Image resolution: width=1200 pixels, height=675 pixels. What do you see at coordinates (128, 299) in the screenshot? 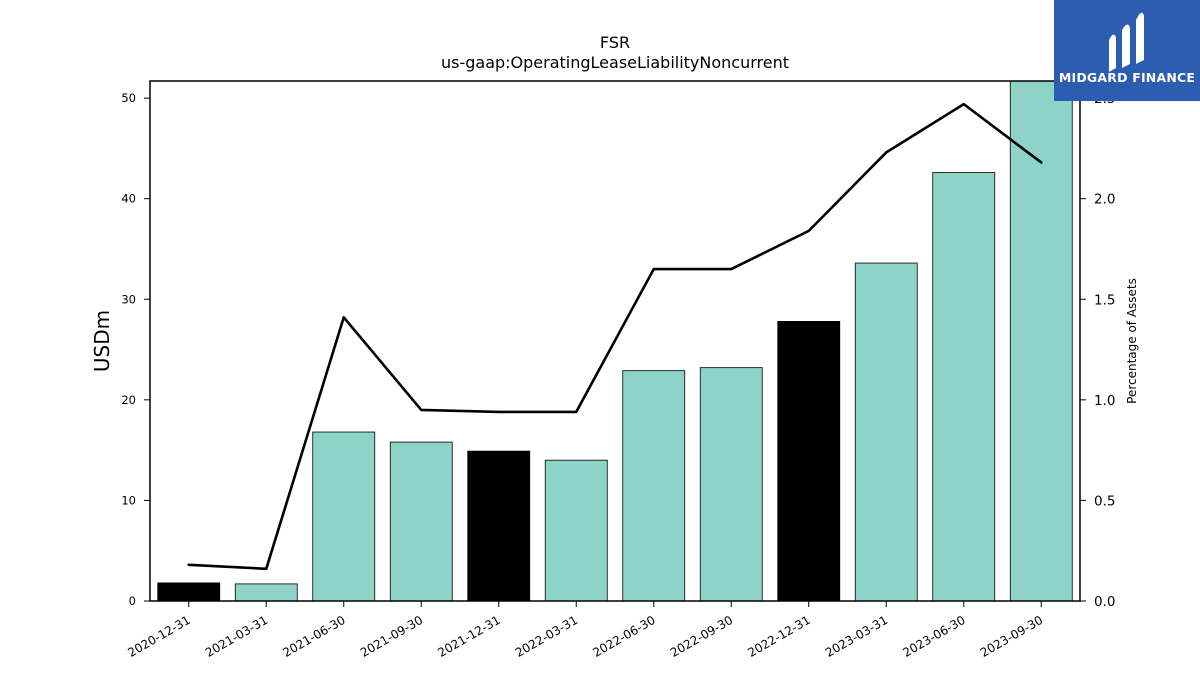
I see `y-tick-label-30: 30` at bounding box center [128, 299].